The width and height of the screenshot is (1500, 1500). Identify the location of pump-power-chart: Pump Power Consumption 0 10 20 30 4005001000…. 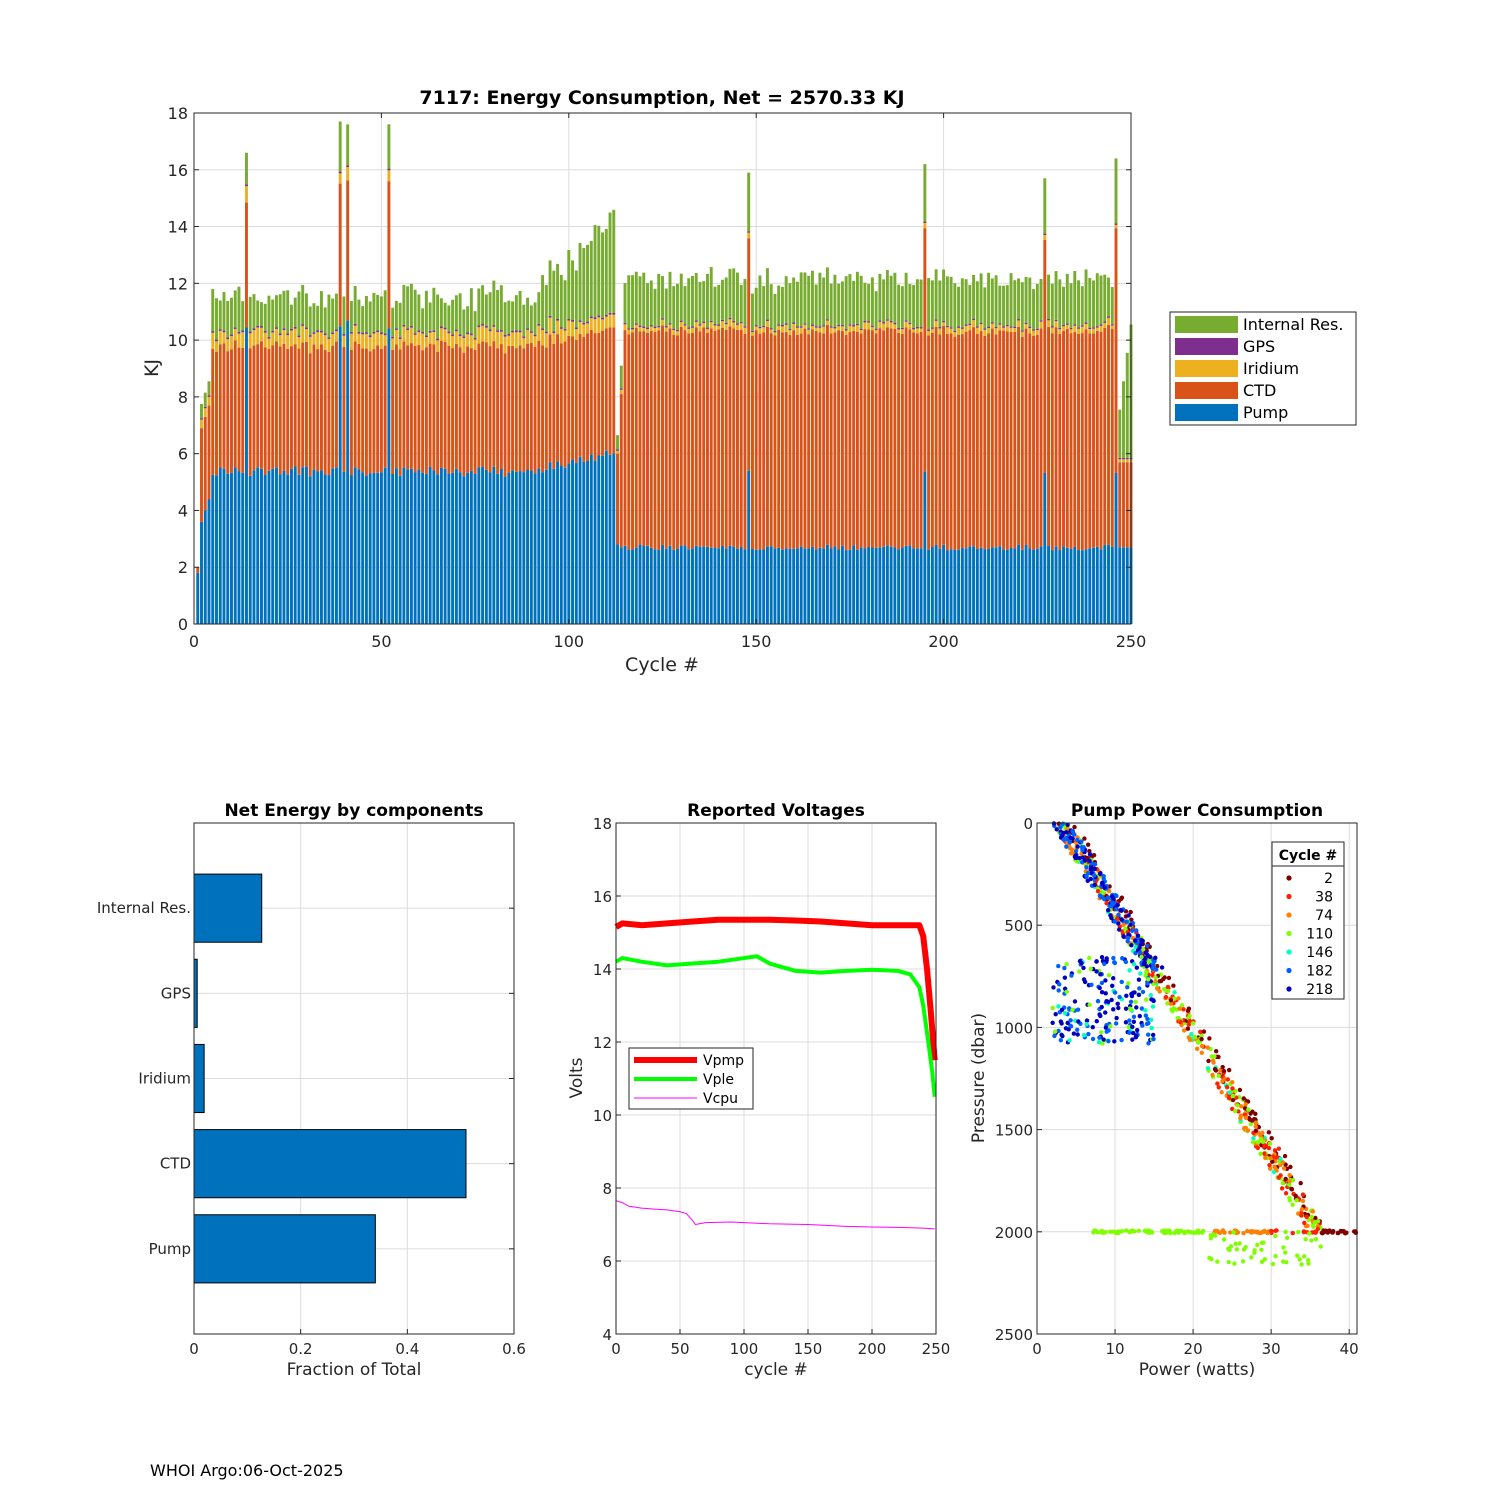
(1164, 1090).